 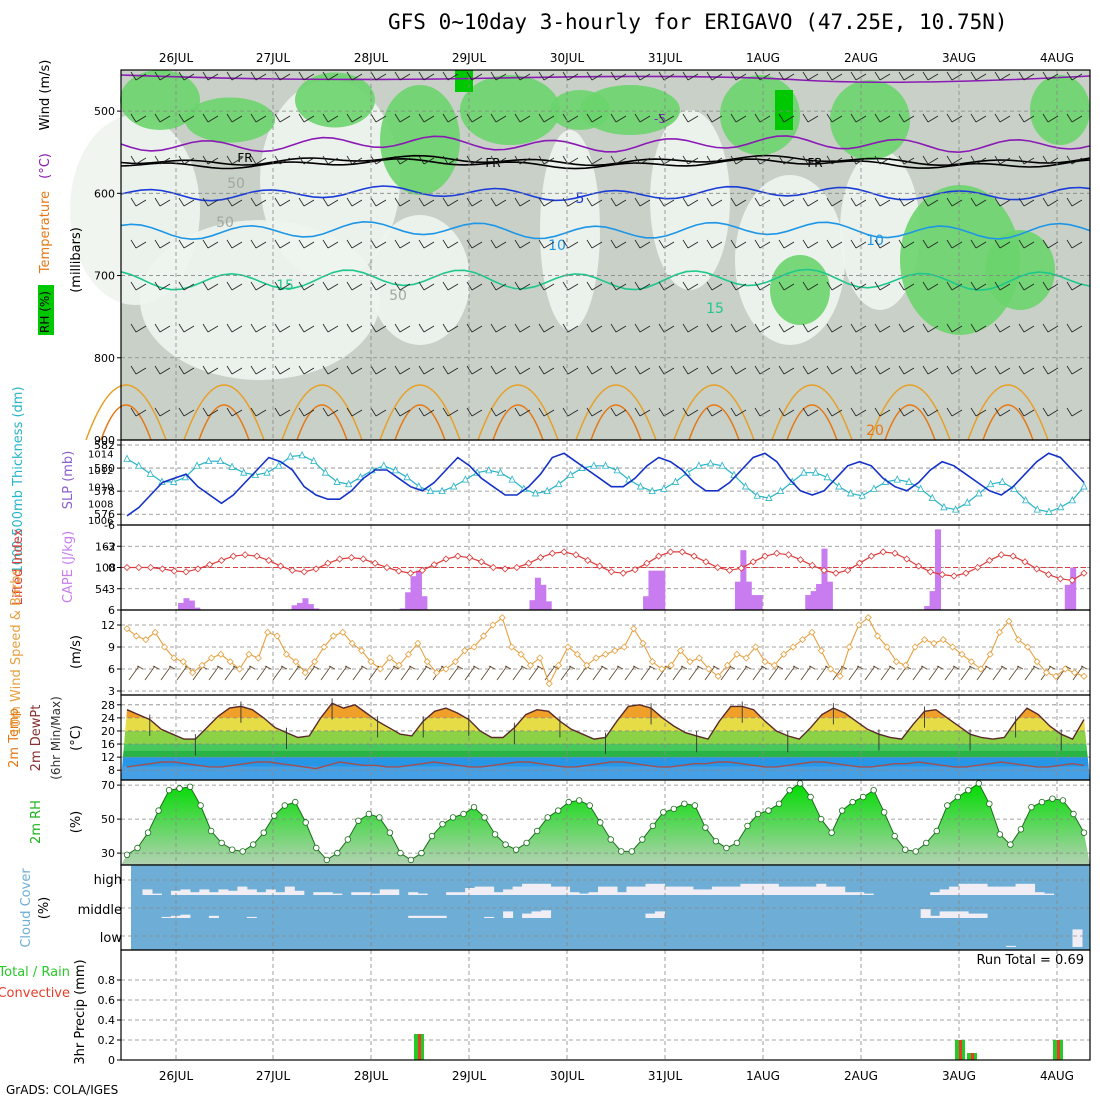 What do you see at coordinates (960, 1050) in the screenshot?
I see `precip-convective-bar` at bounding box center [960, 1050].